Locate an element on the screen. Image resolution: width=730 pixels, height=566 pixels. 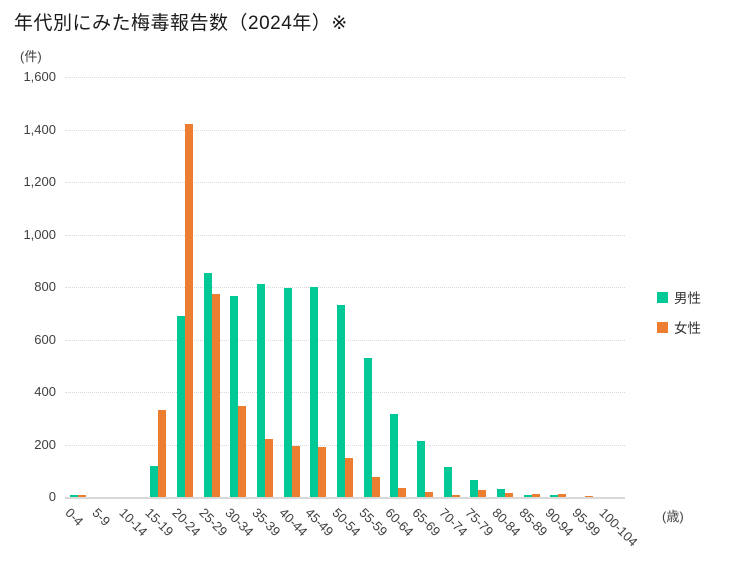
y-axis: 0 200 400 600 800 1,000 1,200 1,400 1,600 is located at coordinates (28, 286).